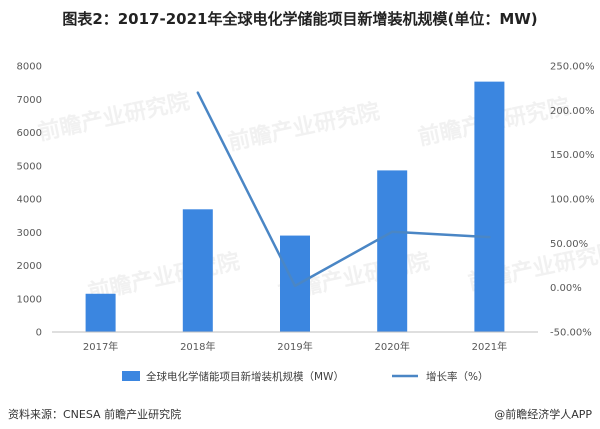 The height and width of the screenshot is (429, 600). What do you see at coordinates (300, 19) in the screenshot?
I see `chart-title: 图表2：2017-2021年全球电化学储能项目新增装机规模(单位：MW)` at bounding box center [300, 19].